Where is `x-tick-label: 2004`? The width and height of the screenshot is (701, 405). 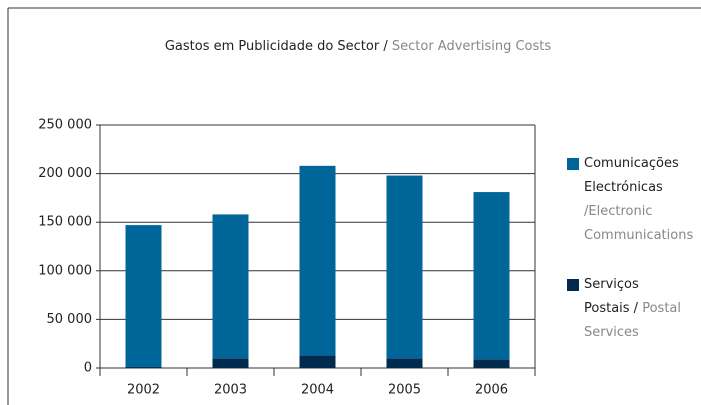 x-tick-label: 2004 is located at coordinates (317, 390).